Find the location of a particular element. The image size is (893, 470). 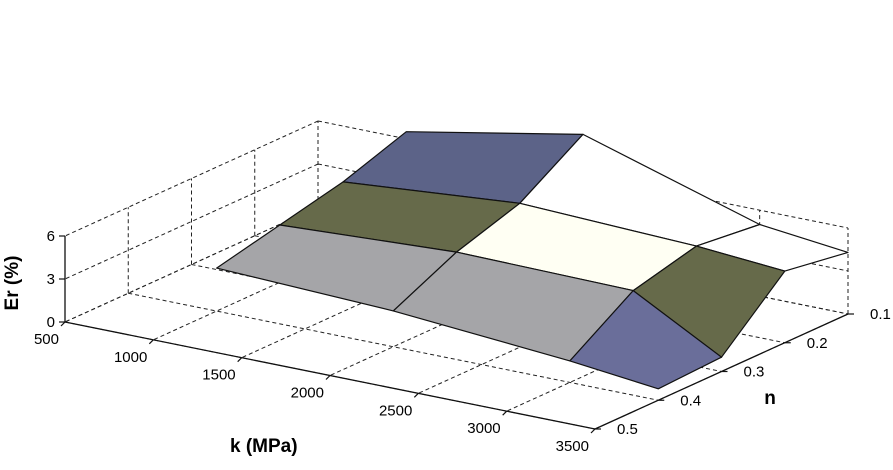

floor-gridline-n is located at coordinates (393, 346).